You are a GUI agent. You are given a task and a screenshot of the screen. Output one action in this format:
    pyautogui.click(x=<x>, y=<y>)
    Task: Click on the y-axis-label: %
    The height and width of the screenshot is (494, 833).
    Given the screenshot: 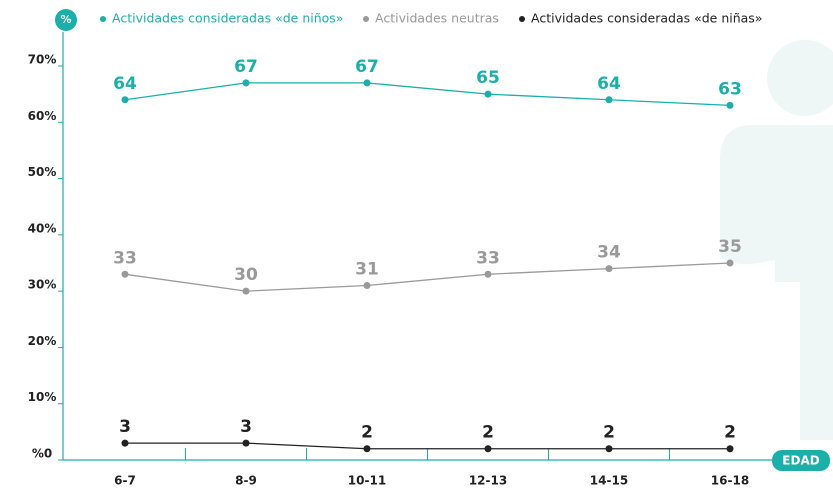 What is the action you would take?
    pyautogui.click(x=65, y=19)
    